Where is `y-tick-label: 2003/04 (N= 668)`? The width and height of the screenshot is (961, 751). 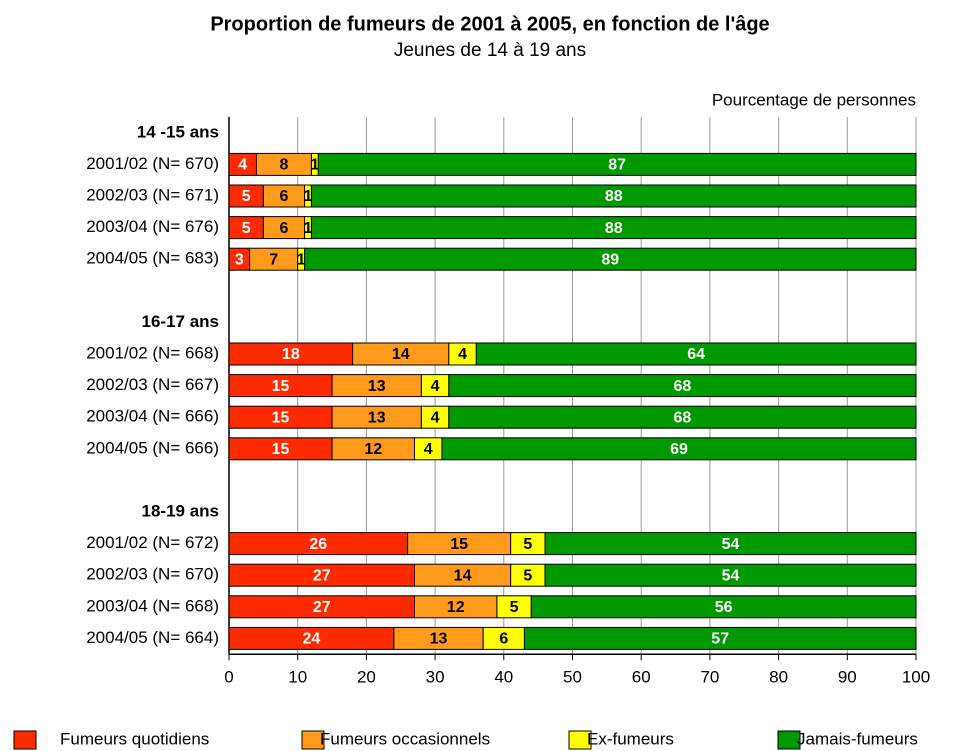
y-tick-label: 2003/04 (N= 668) is located at coordinates (152, 605).